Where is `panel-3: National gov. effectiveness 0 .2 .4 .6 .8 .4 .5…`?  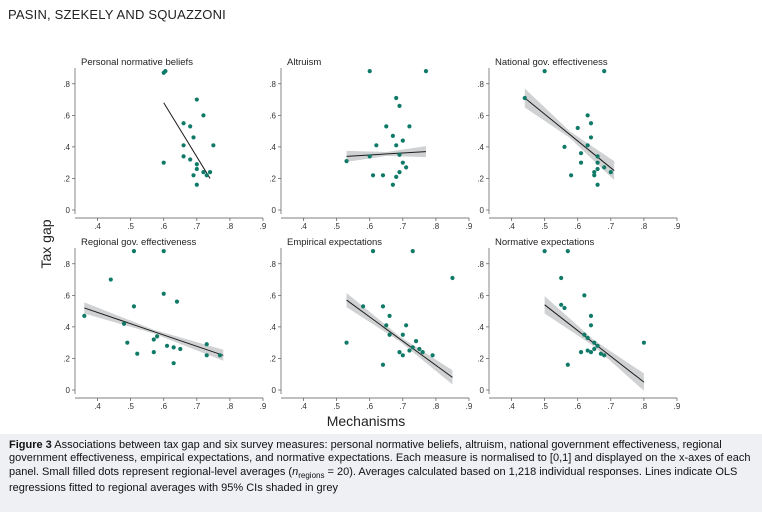 panel-3: National gov. effectiveness 0 .2 .4 .6 .8 .4 .5… is located at coordinates (579, 144).